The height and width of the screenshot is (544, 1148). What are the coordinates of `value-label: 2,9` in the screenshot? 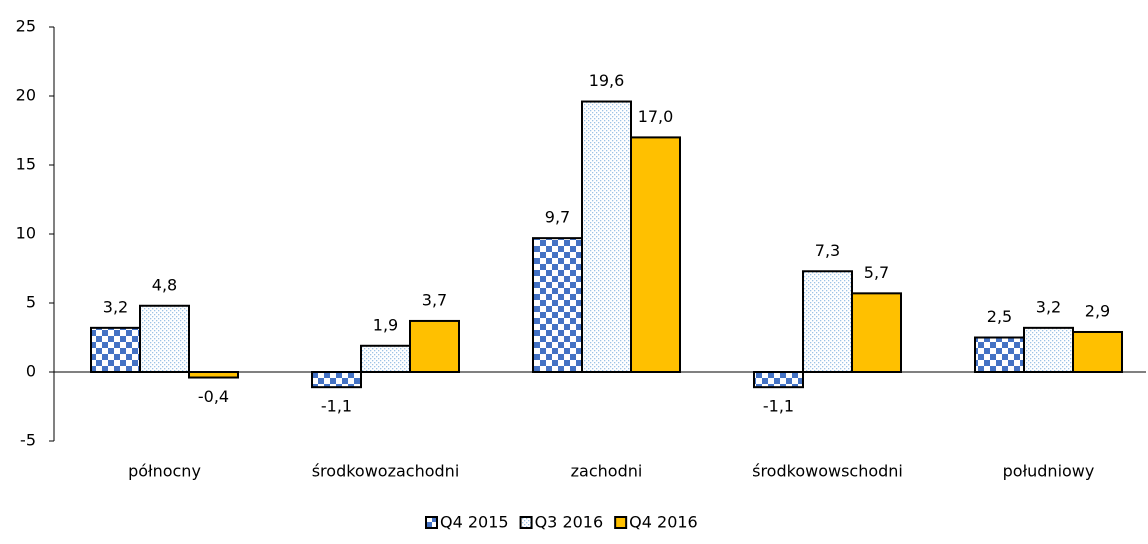 It's located at (1097, 310).